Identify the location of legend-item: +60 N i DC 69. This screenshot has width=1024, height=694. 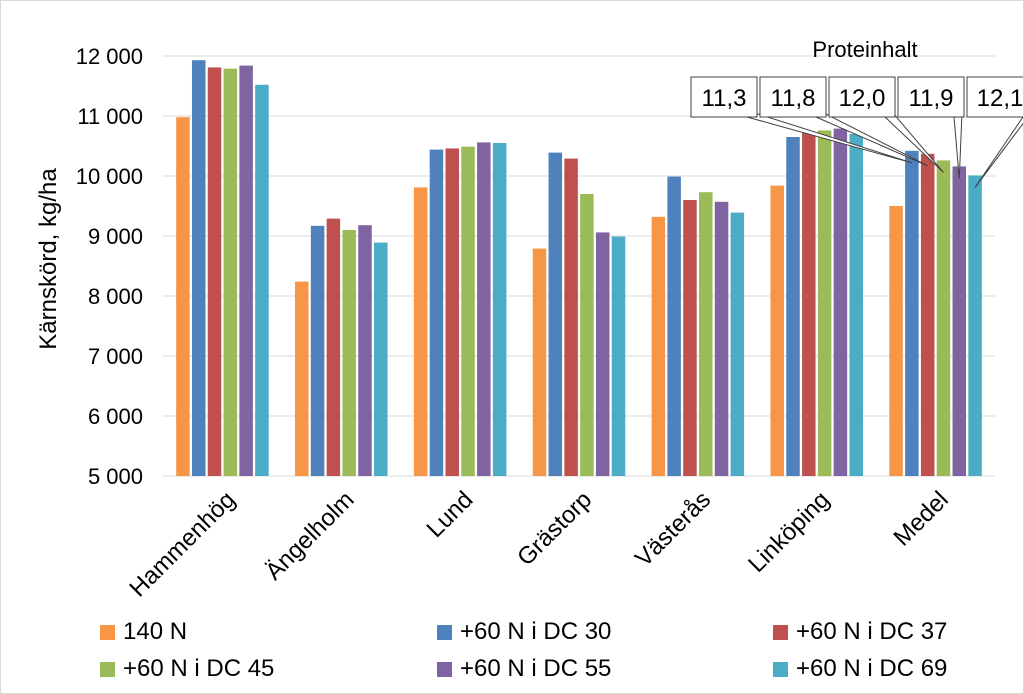
(860, 669).